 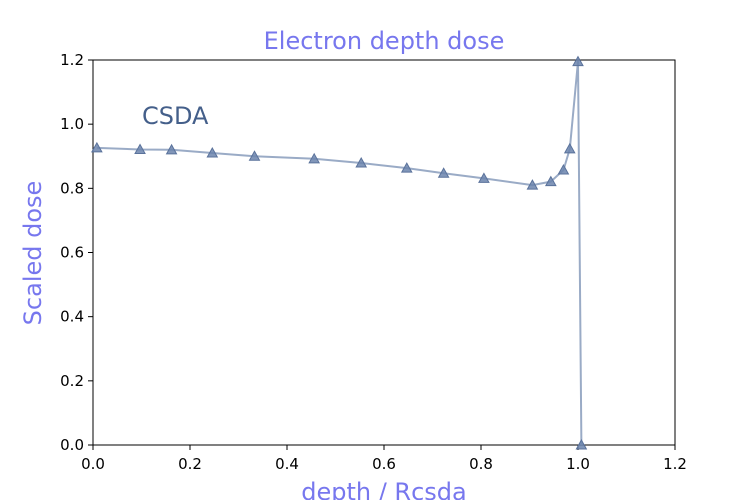 What do you see at coordinates (384, 464) in the screenshot?
I see `x-tick-label: 0.6` at bounding box center [384, 464].